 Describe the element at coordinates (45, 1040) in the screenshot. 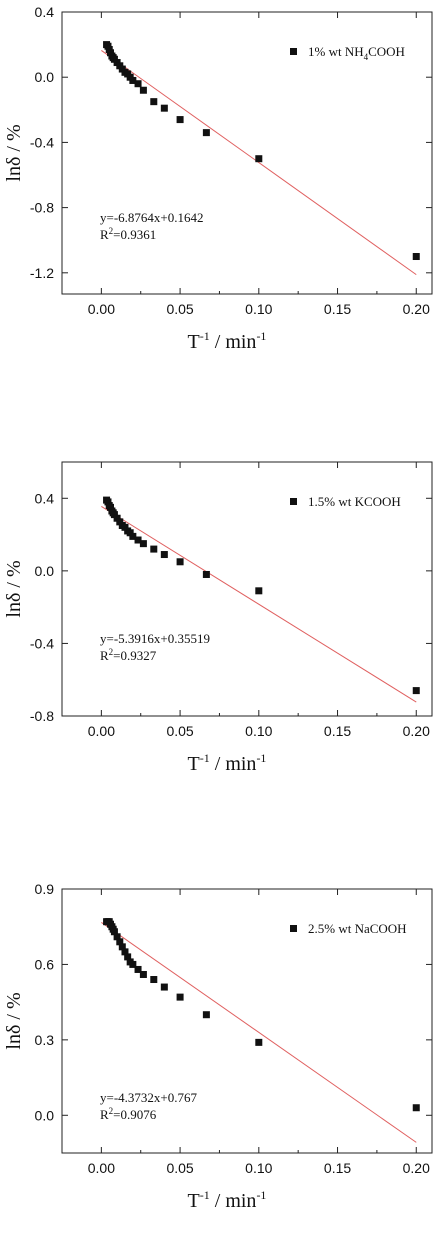

I see `y-tick-label: 0.3` at that location.